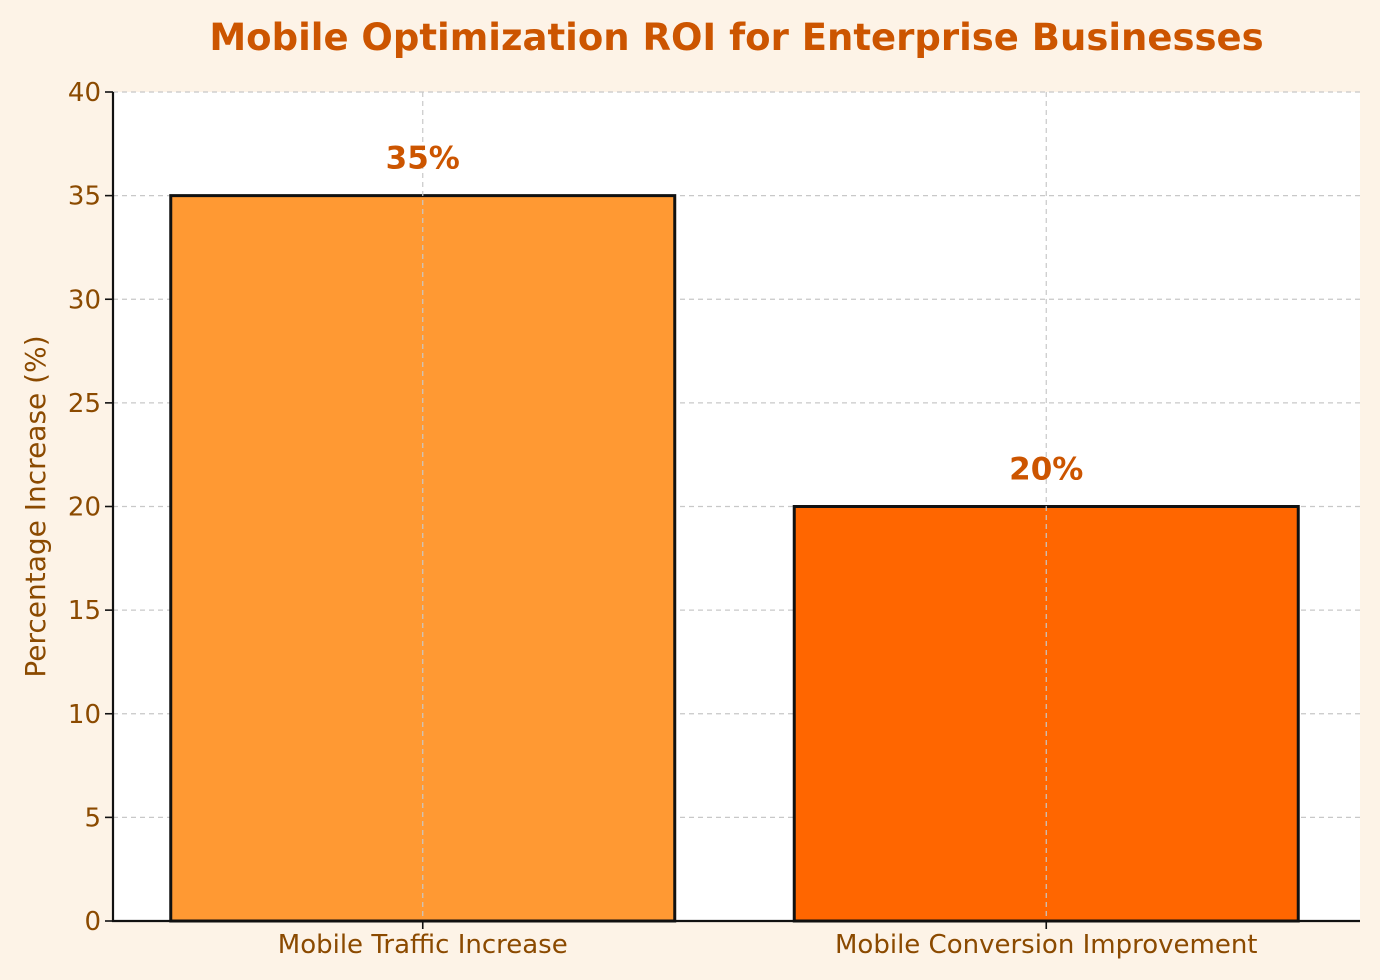 This screenshot has width=1380, height=980. I want to click on y-ticks: 0 5 10 15 20 25 30 35 40, so click(90, 507).